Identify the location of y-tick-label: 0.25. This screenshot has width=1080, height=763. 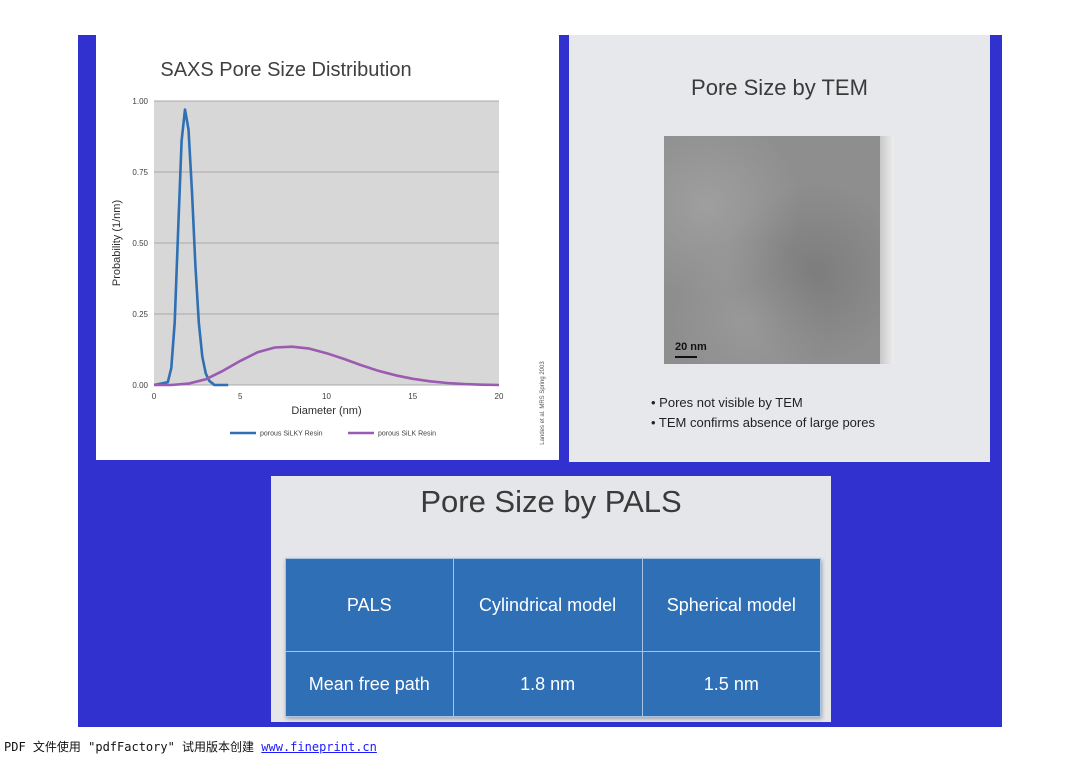
(140, 314).